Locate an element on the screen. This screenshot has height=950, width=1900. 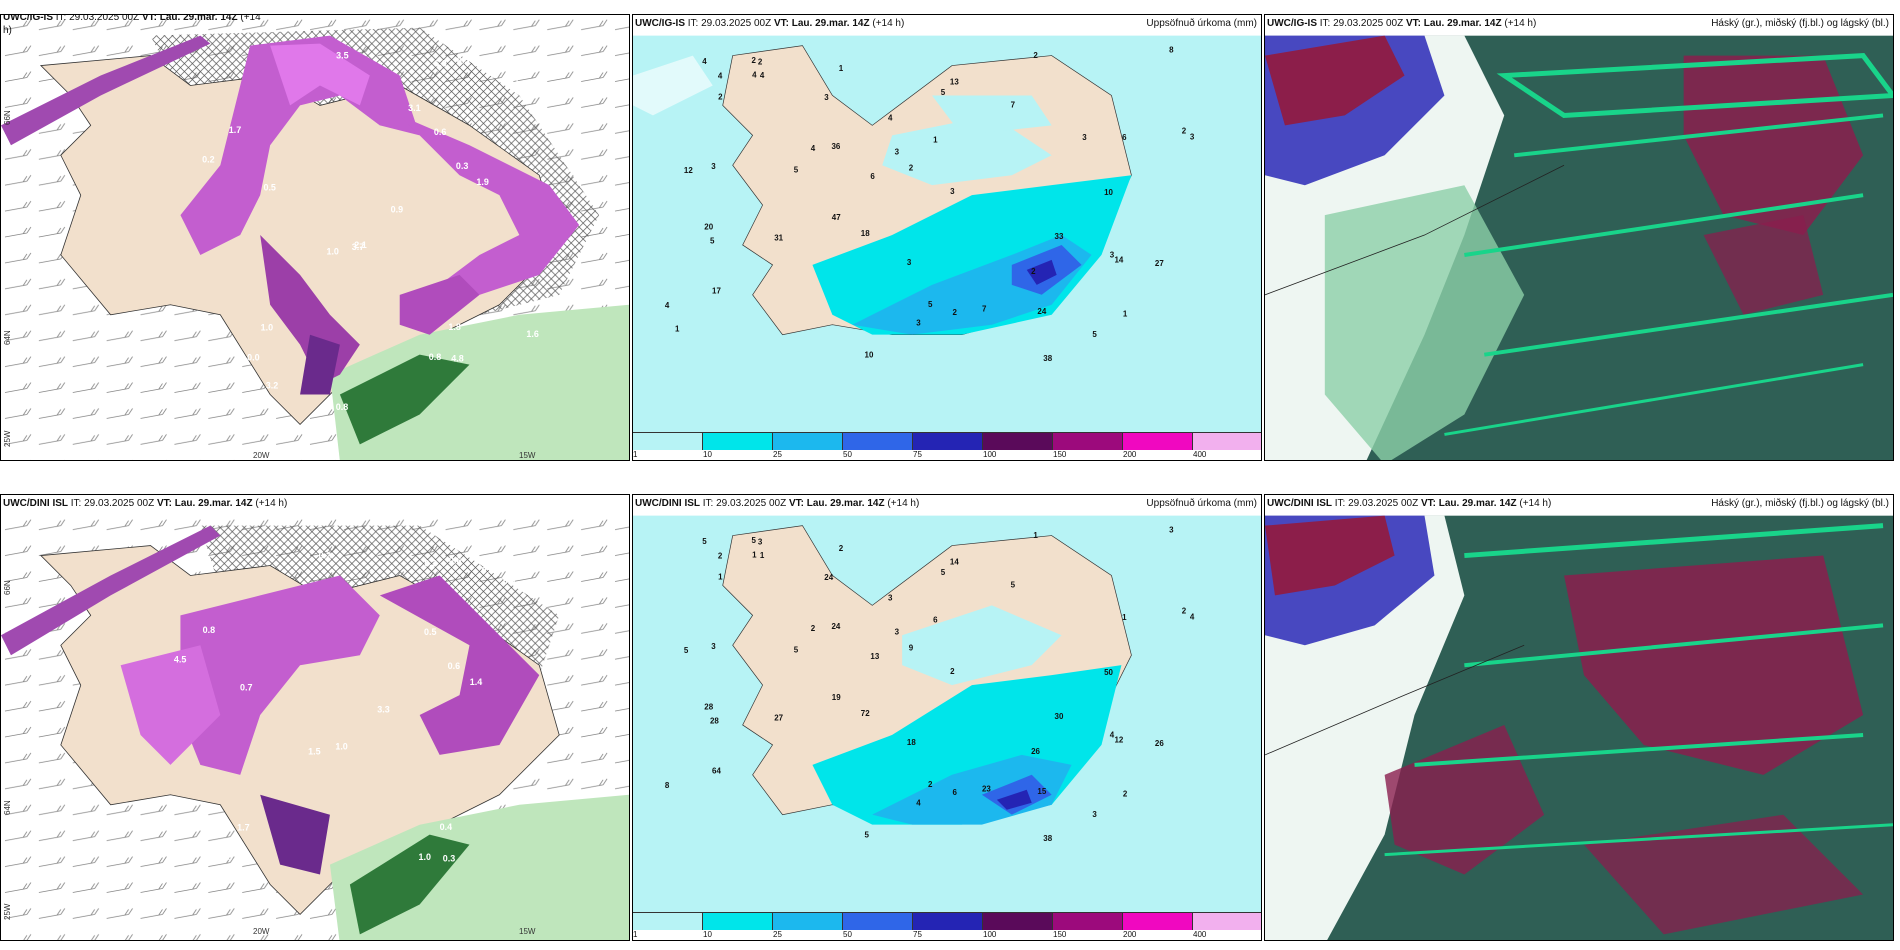
colorbar-tick: 75 is located at coordinates (917, 454).